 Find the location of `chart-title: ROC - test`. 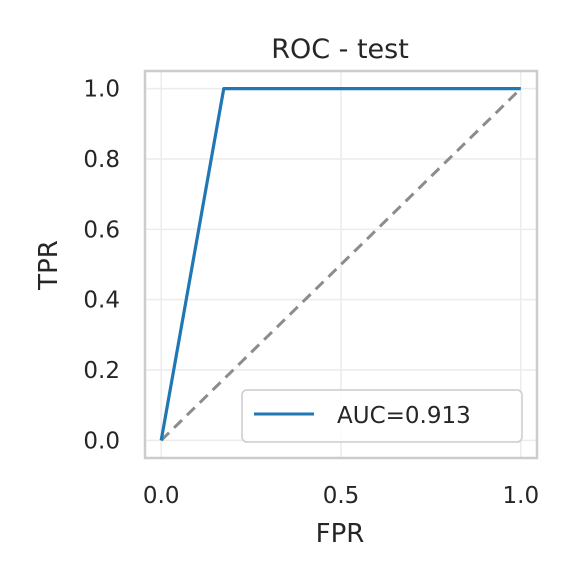

chart-title: ROC - test is located at coordinates (340, 49).